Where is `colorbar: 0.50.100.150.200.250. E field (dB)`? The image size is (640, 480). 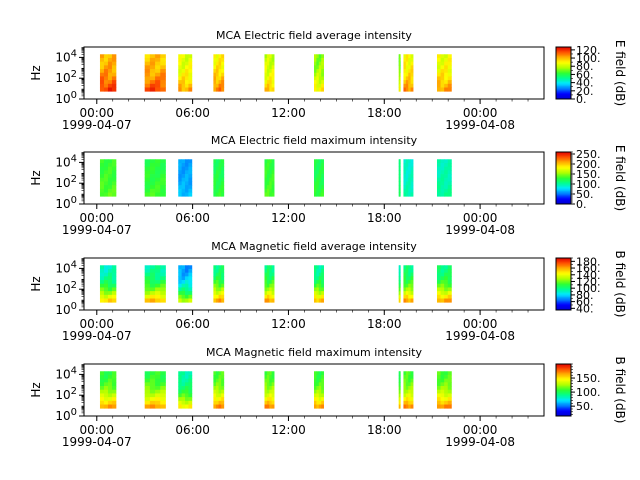 colorbar: 0.50.100.150.200.250. E field (dB) is located at coordinates (591, 178).